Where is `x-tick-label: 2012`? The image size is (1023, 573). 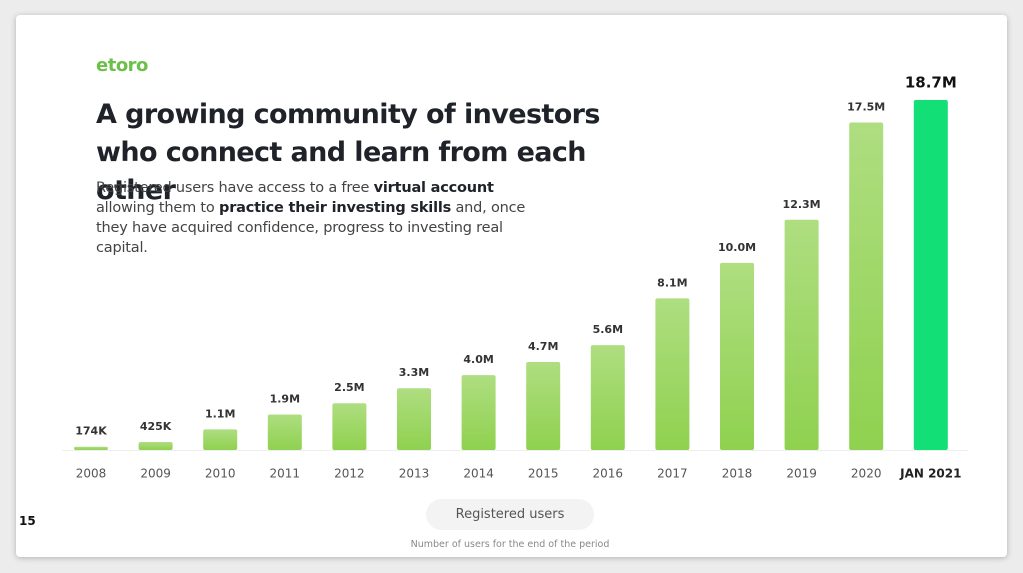
x-tick-label: 2012 is located at coordinates (349, 474).